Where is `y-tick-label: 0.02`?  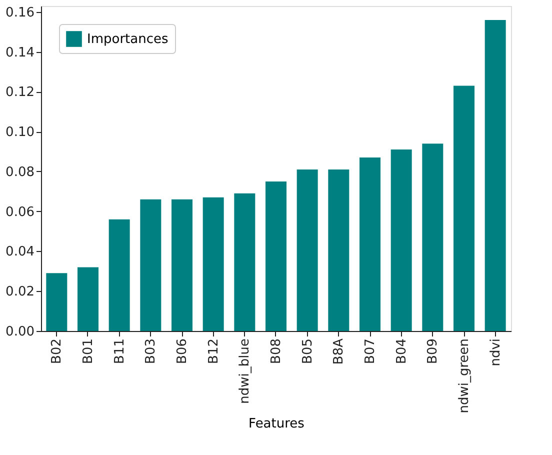
y-tick-label: 0.02 is located at coordinates (20, 292).